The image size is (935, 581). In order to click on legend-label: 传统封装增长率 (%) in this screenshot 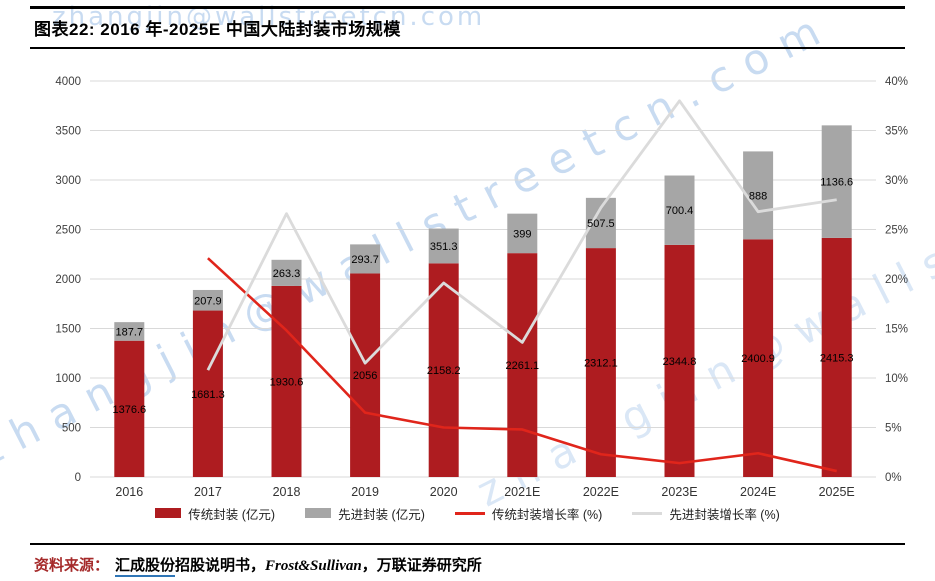, I will do `click(547, 514)`.